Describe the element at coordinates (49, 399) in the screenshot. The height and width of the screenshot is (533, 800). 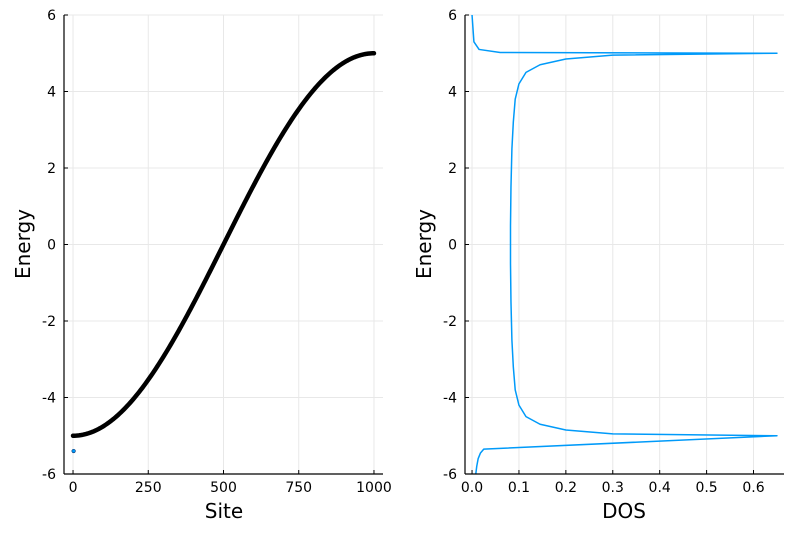
I see `left-y-tick-label: -4` at that location.